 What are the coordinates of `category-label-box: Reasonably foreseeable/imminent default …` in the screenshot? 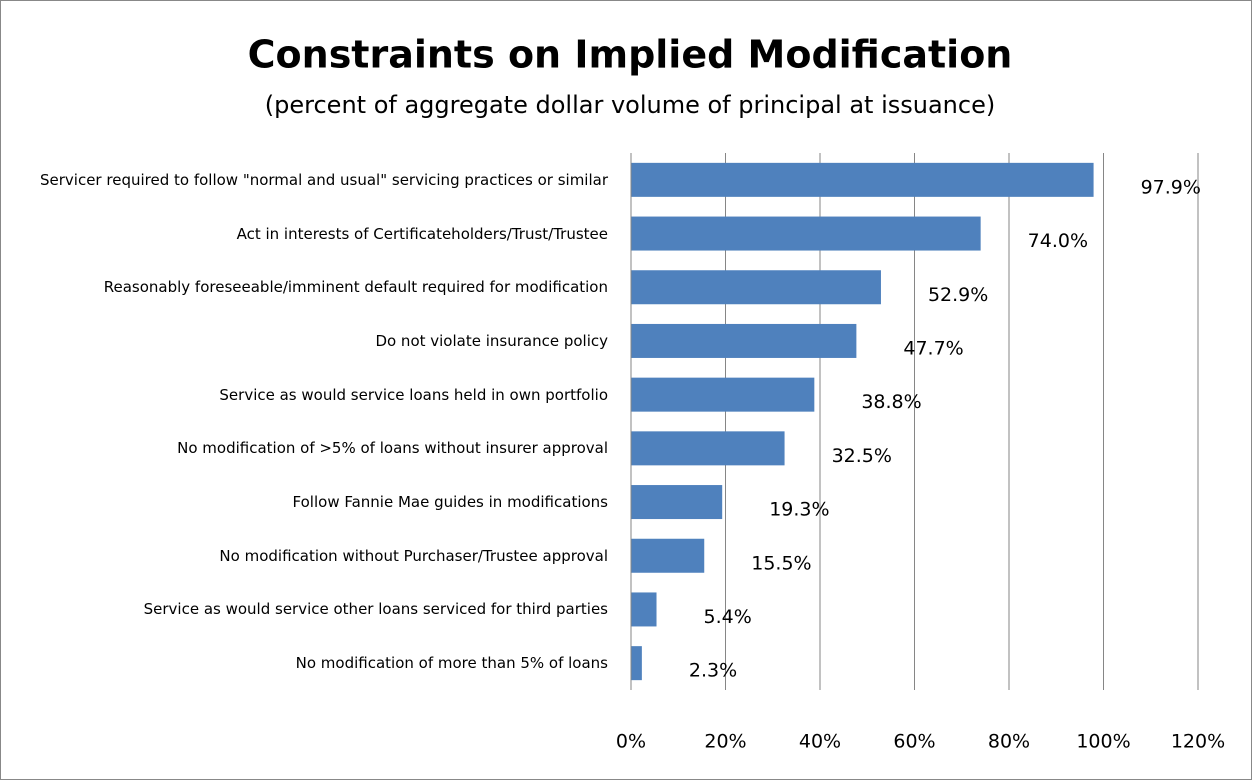 It's located at (313, 287).